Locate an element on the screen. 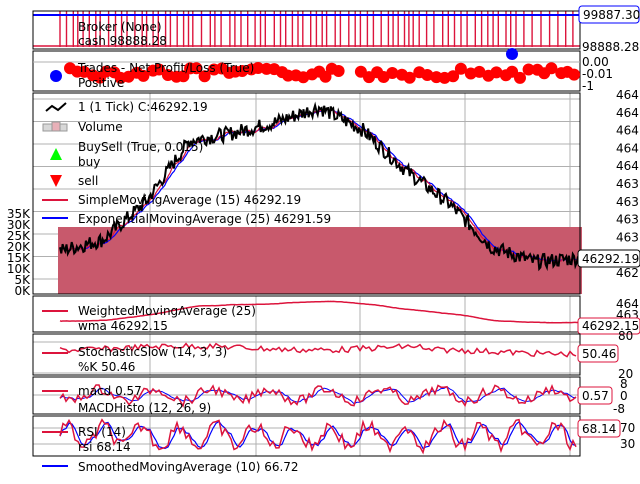 Image resolution: width=640 pixels, height=484 pixels. rsi-last-badge-text: 68.14 is located at coordinates (599, 429).